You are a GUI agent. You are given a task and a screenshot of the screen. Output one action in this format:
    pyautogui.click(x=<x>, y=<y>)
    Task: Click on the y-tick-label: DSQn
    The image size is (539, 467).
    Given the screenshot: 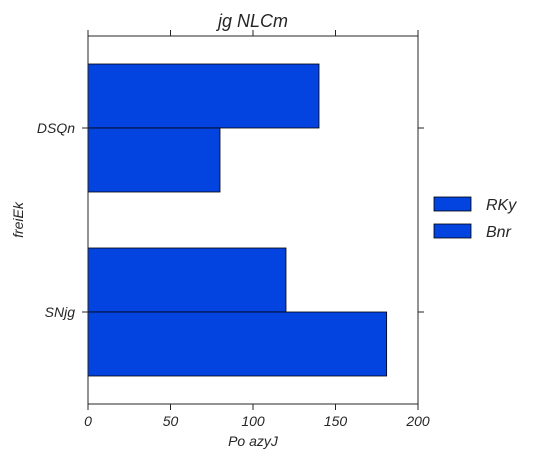 What is the action you would take?
    pyautogui.click(x=56, y=128)
    